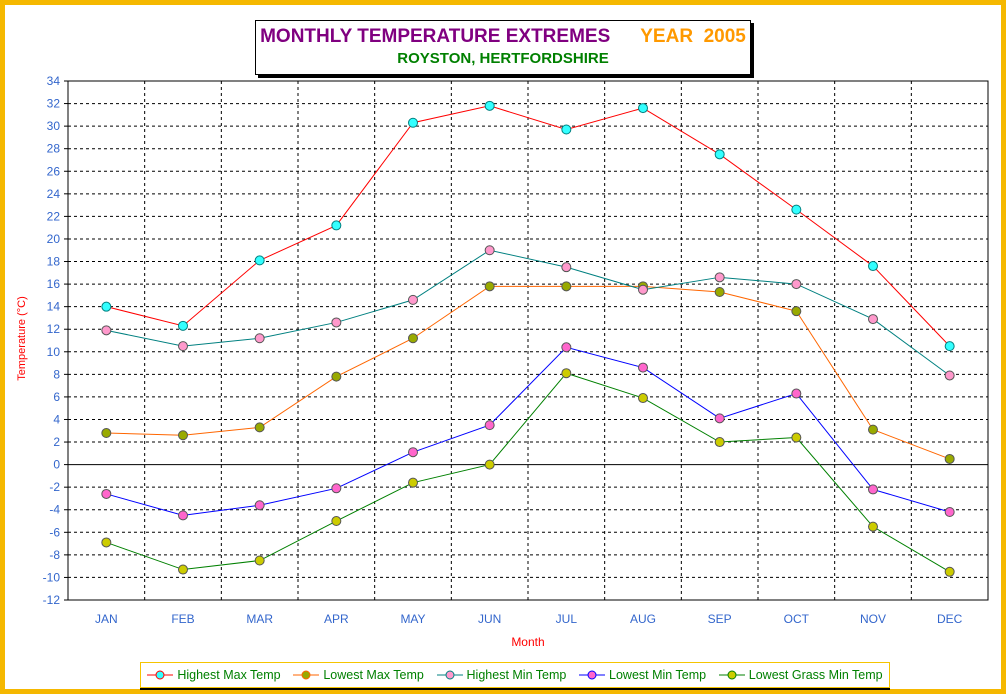 The image size is (1006, 694). Describe the element at coordinates (52, 600) in the screenshot. I see `y-tick-label: -12` at that location.